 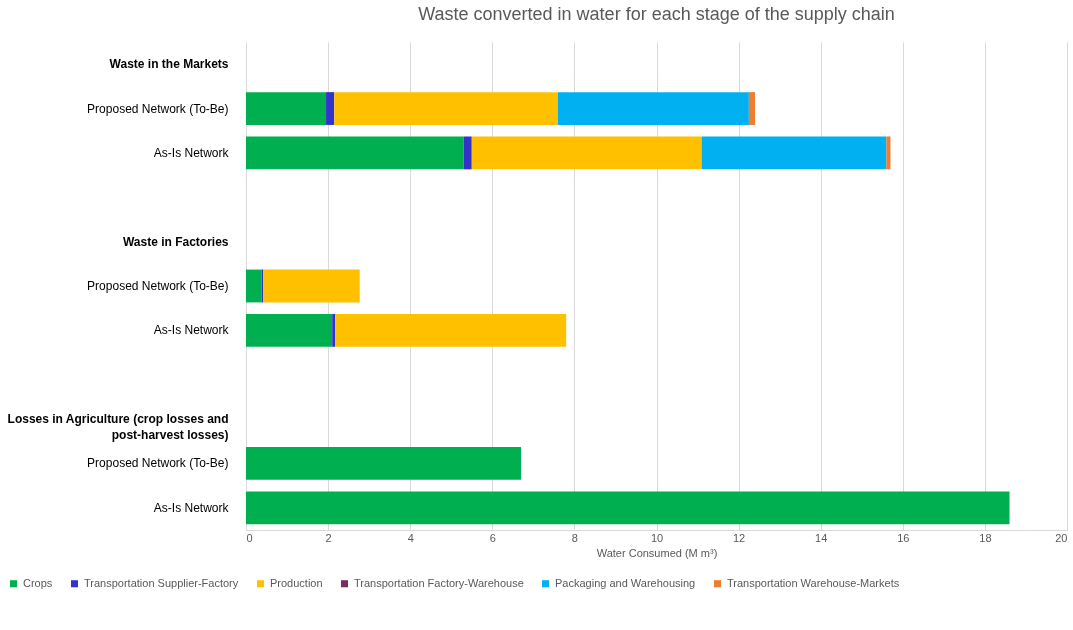 What do you see at coordinates (625, 582) in the screenshot?
I see `legend-label: Packaging and Warehousing` at bounding box center [625, 582].